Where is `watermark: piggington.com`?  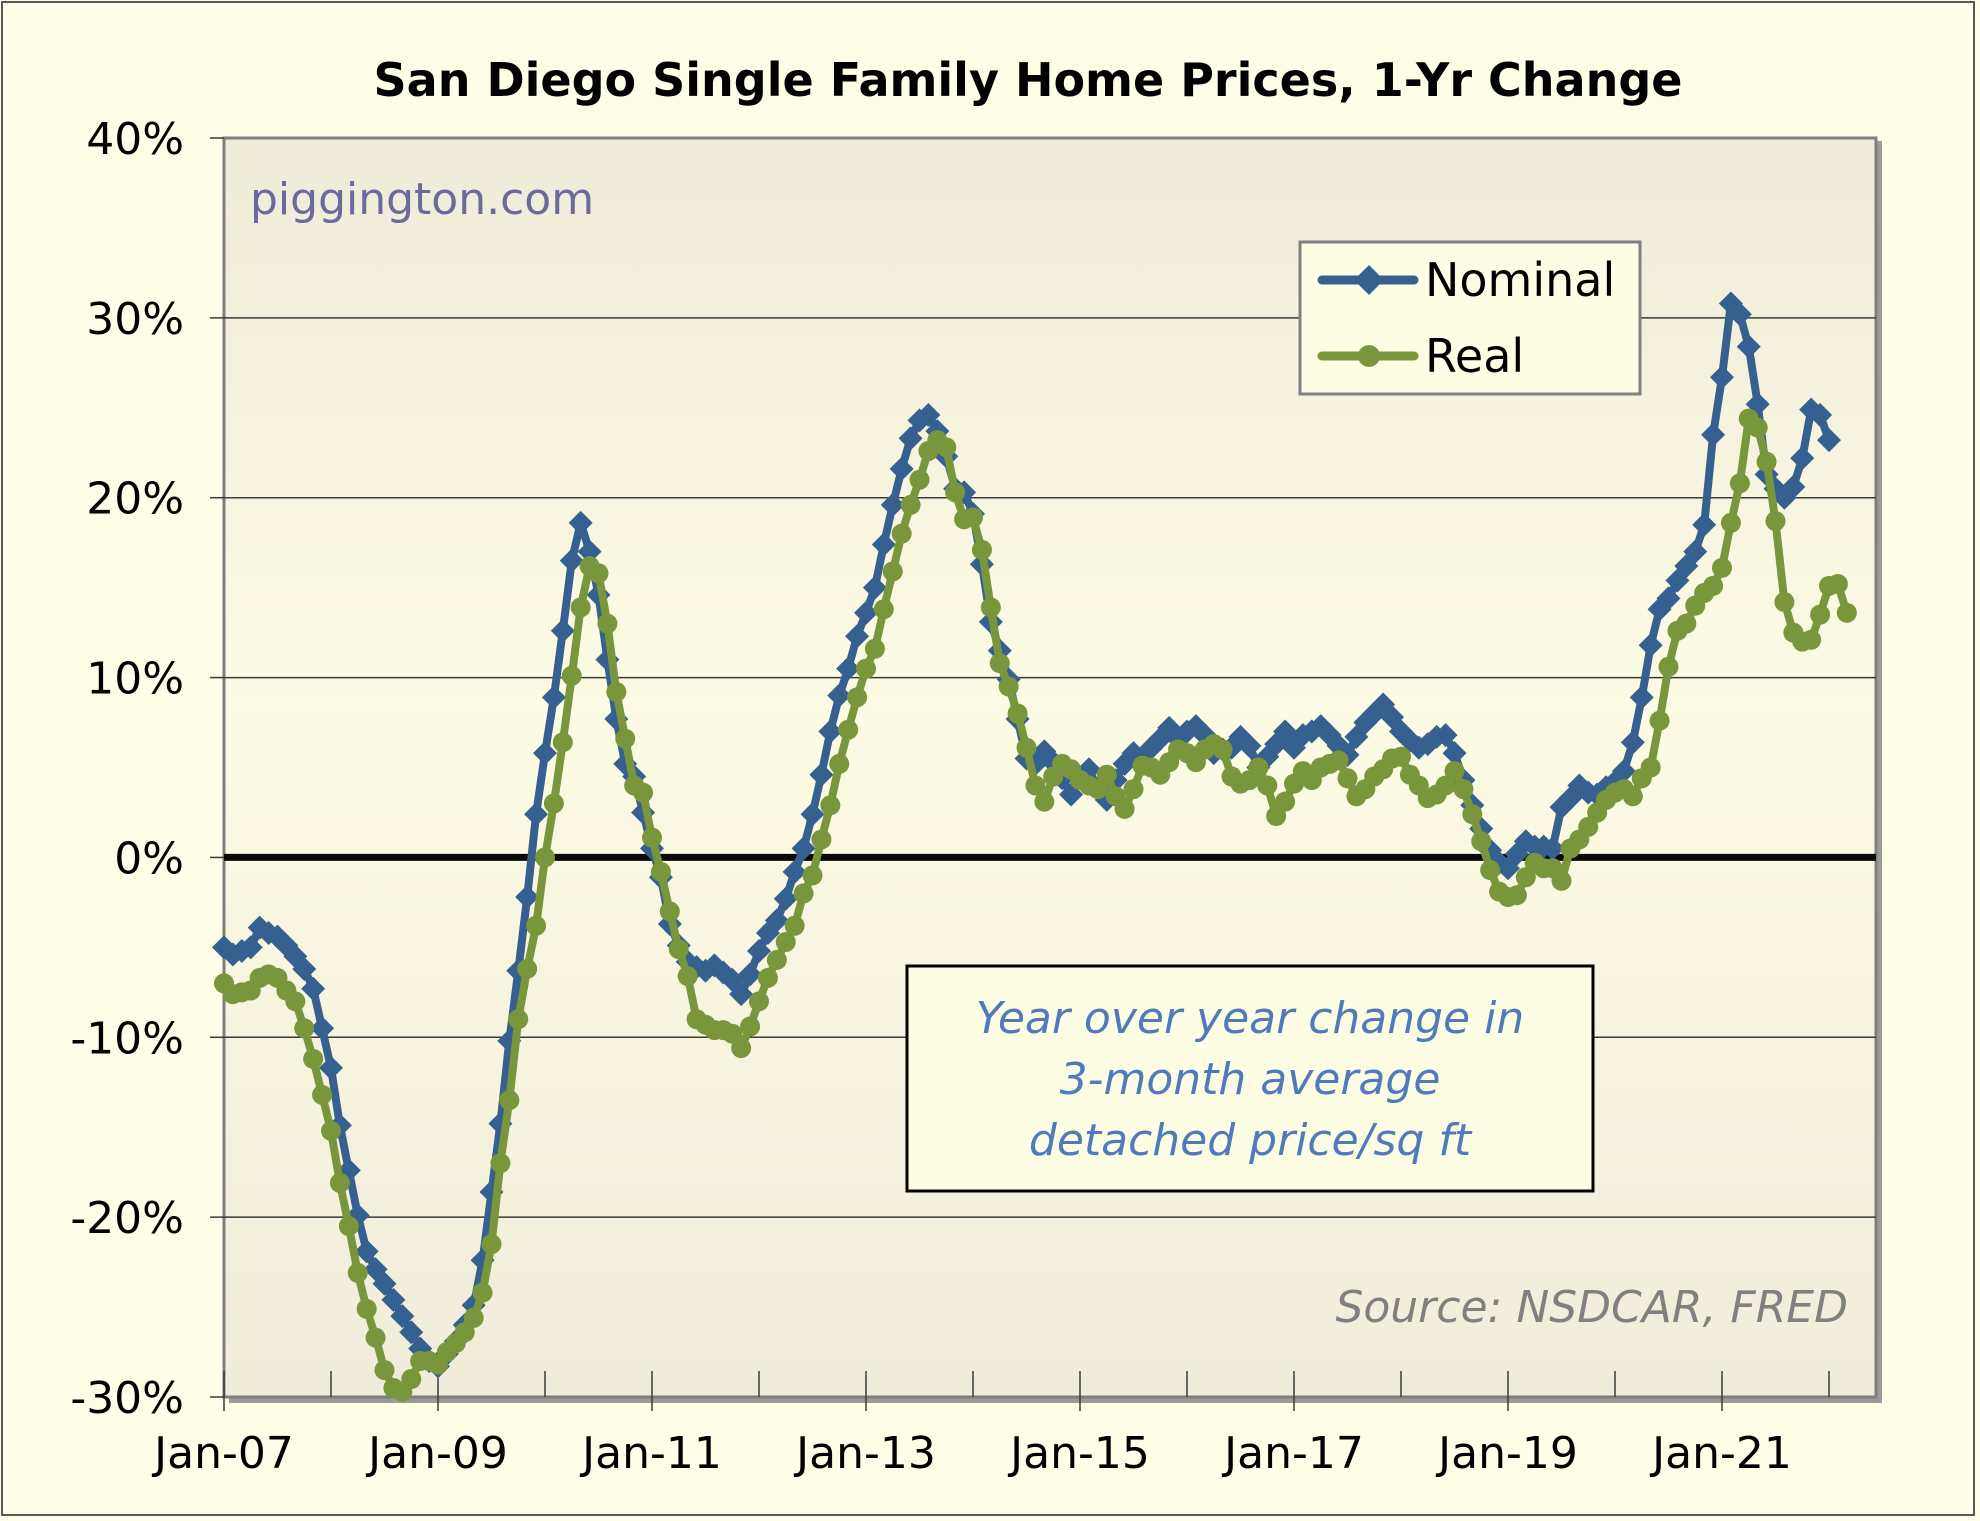
watermark: piggington.com is located at coordinates (422, 199).